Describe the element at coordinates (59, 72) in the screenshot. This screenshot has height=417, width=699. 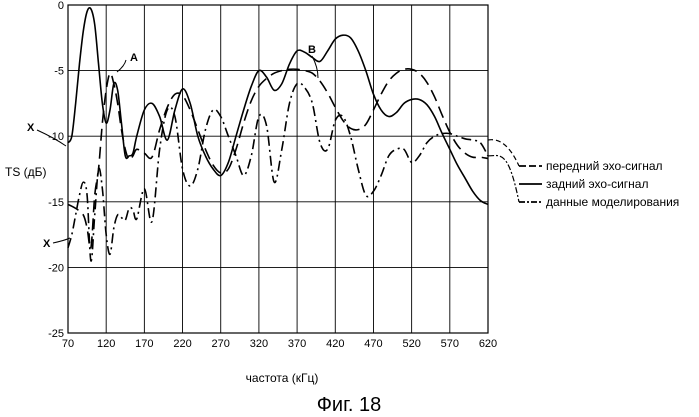
I see `y-tick-label: -5` at that location.